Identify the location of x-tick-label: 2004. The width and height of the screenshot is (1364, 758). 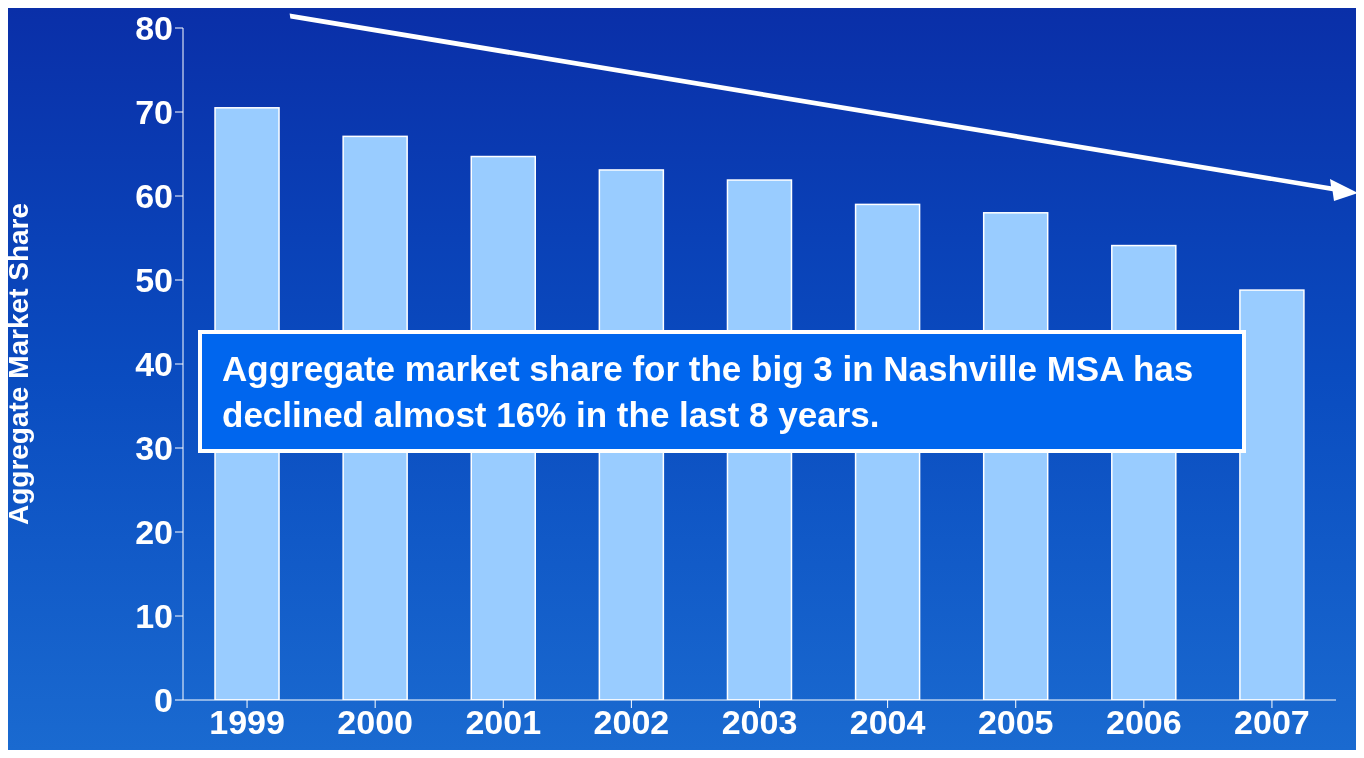
(887, 722).